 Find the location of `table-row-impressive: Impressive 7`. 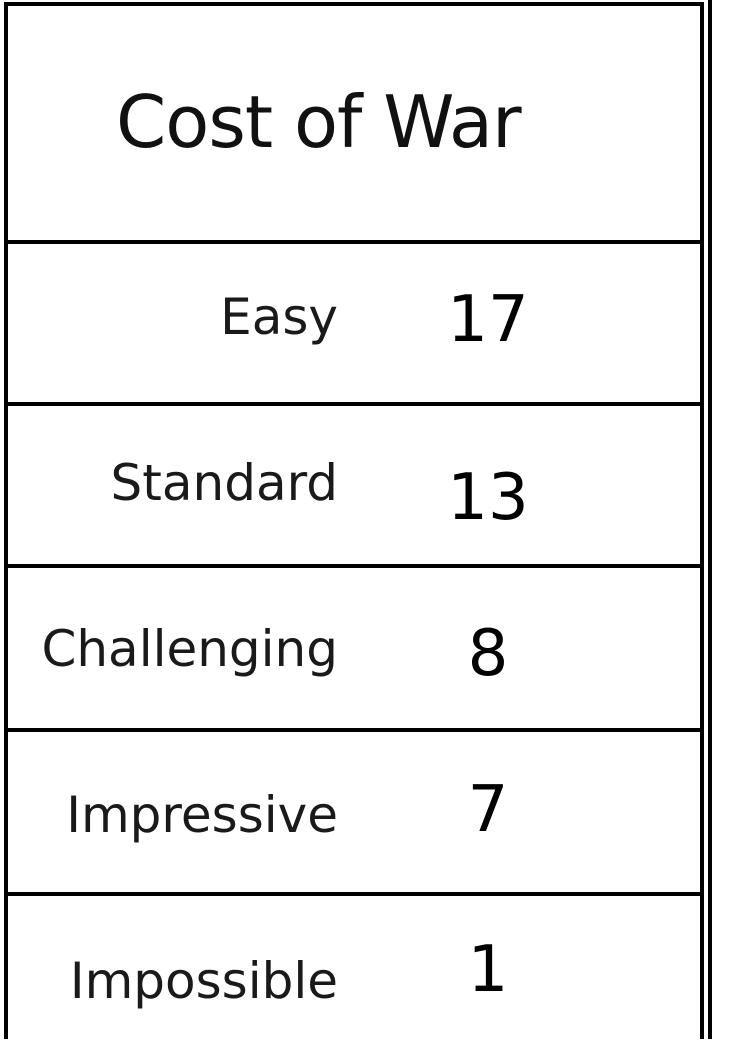

table-row-impressive: Impressive 7 is located at coordinates (354, 815).